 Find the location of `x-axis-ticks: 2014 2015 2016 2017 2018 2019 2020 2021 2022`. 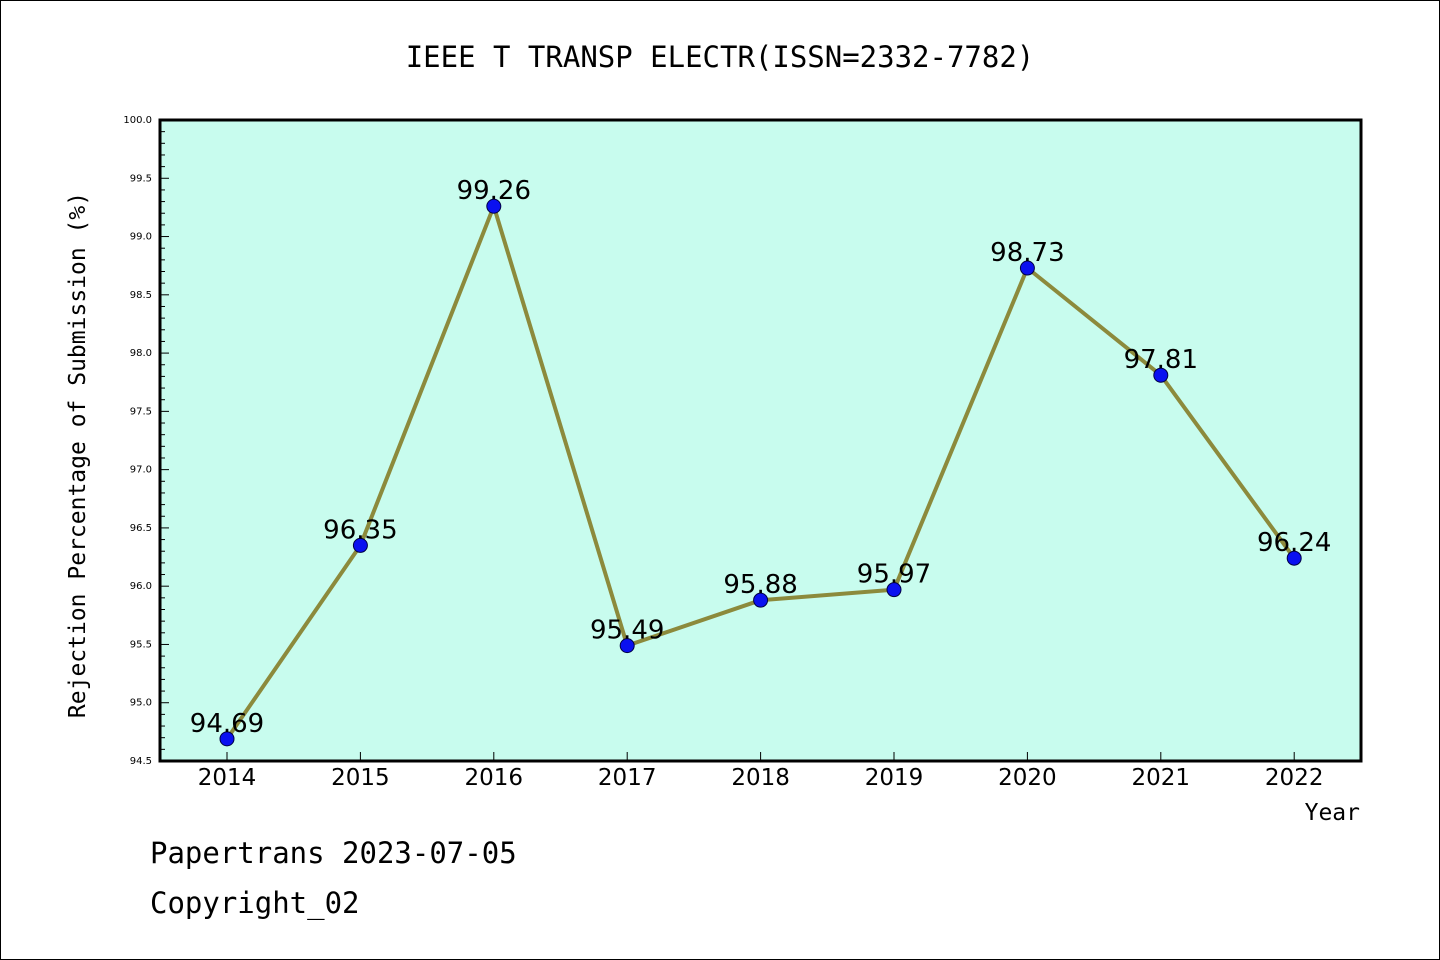

x-axis-ticks: 2014 2015 2016 2017 2018 2019 2020 2021 2022 is located at coordinates (761, 771).